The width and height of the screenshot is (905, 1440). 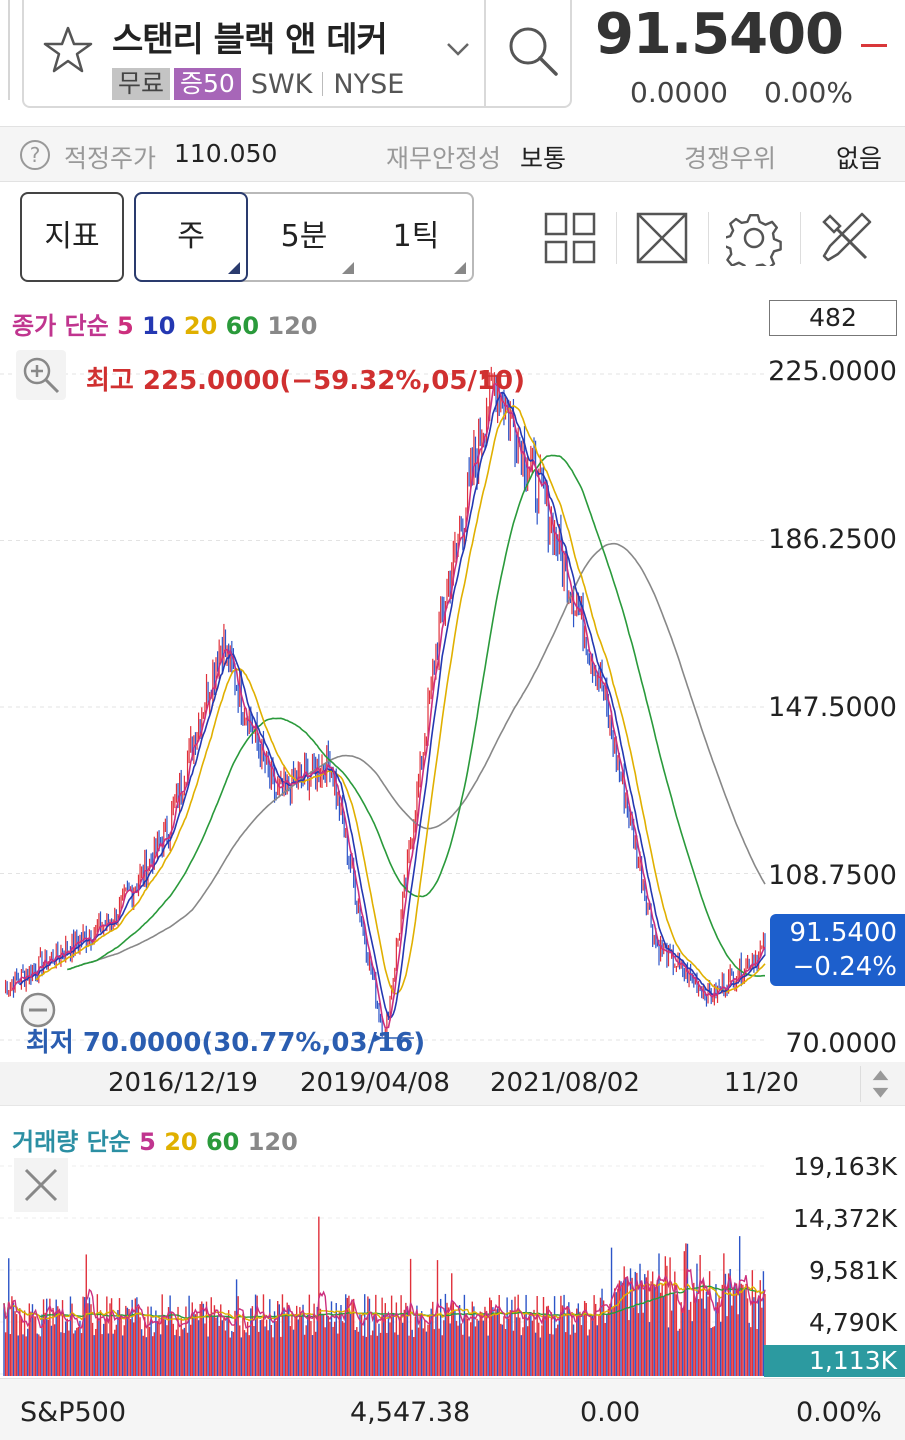 I want to click on search-icon, so click(x=533, y=51).